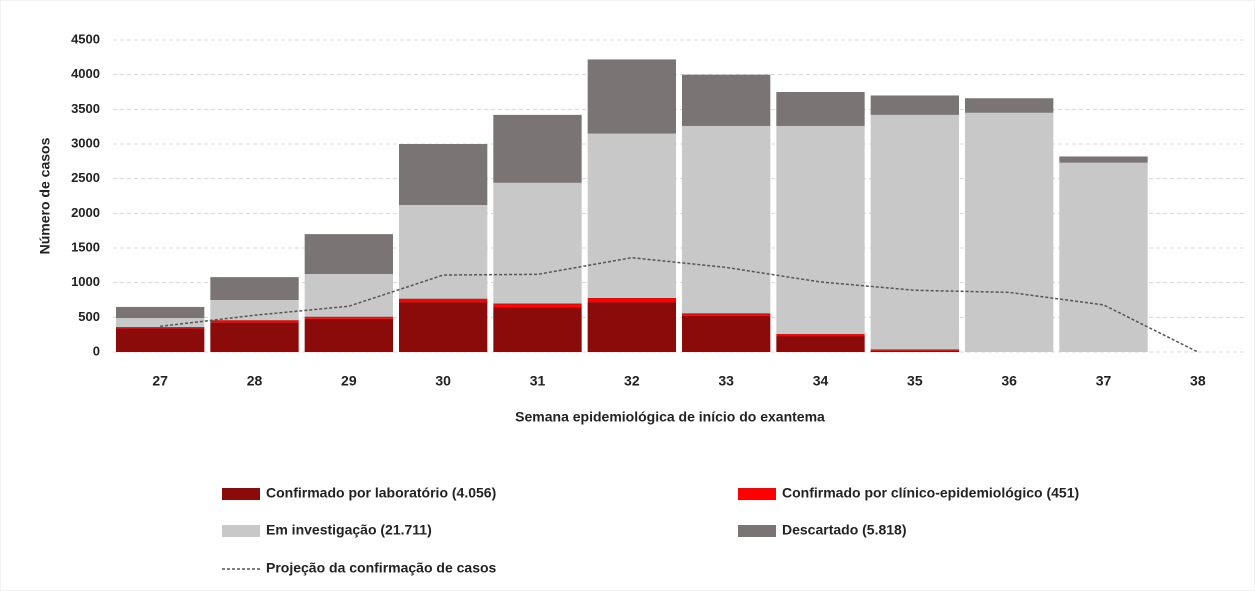 The height and width of the screenshot is (591, 1255). What do you see at coordinates (538, 381) in the screenshot?
I see `x-tick-label: 31` at bounding box center [538, 381].